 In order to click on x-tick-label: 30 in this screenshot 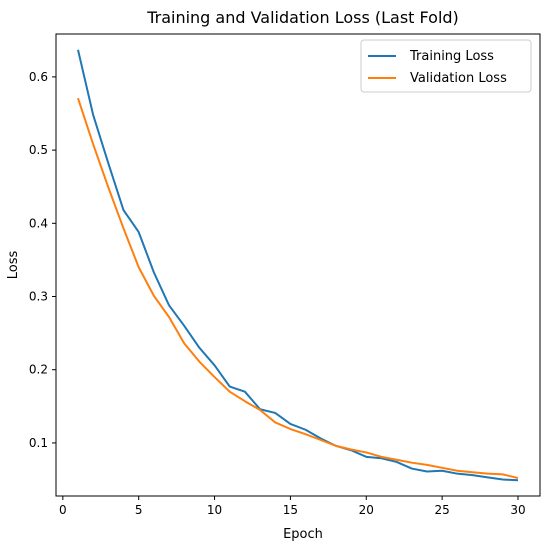, I will do `click(517, 510)`.